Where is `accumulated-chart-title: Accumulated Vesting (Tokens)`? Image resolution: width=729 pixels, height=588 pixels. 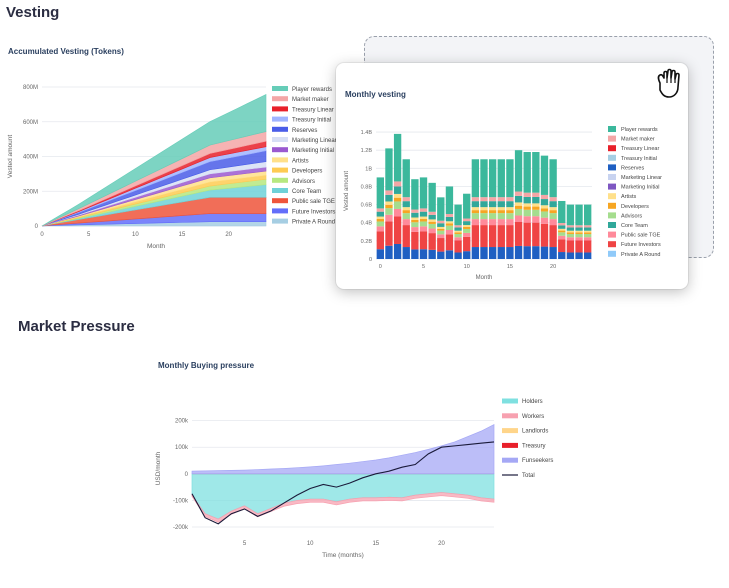
accumulated-chart-title: Accumulated Vesting (Tokens) is located at coordinates (66, 51).